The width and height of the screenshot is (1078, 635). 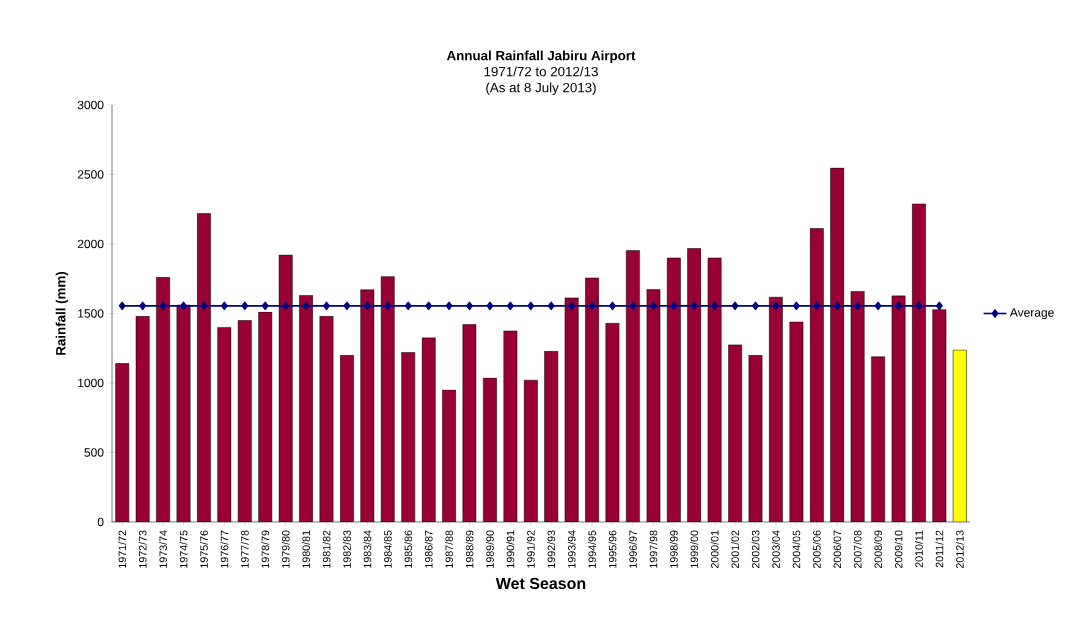 I want to click on x-tick-label: 2004/05, so click(x=796, y=549).